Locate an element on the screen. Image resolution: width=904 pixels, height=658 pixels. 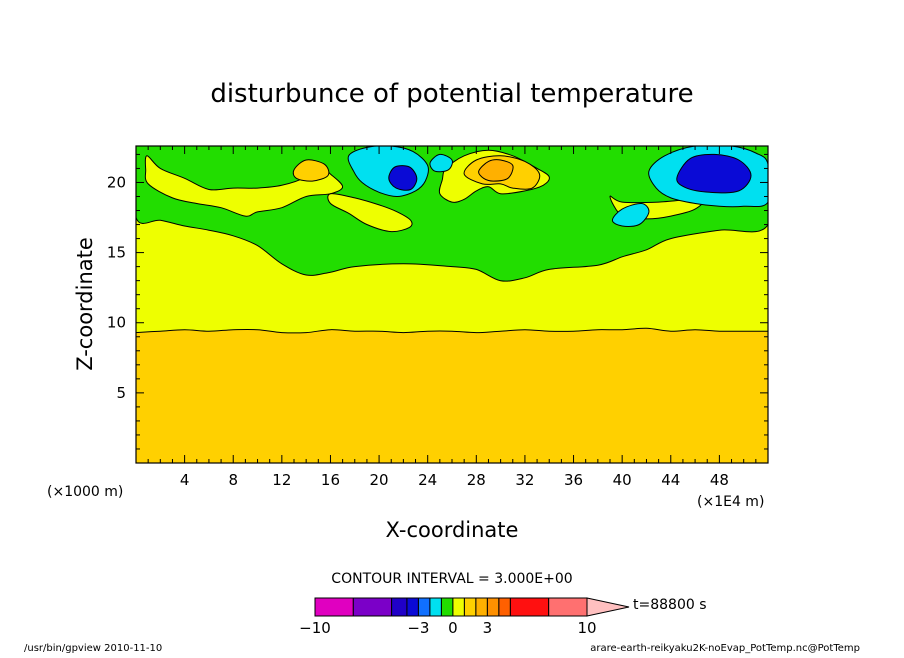
y-tick-label: 15 is located at coordinates (116, 253).